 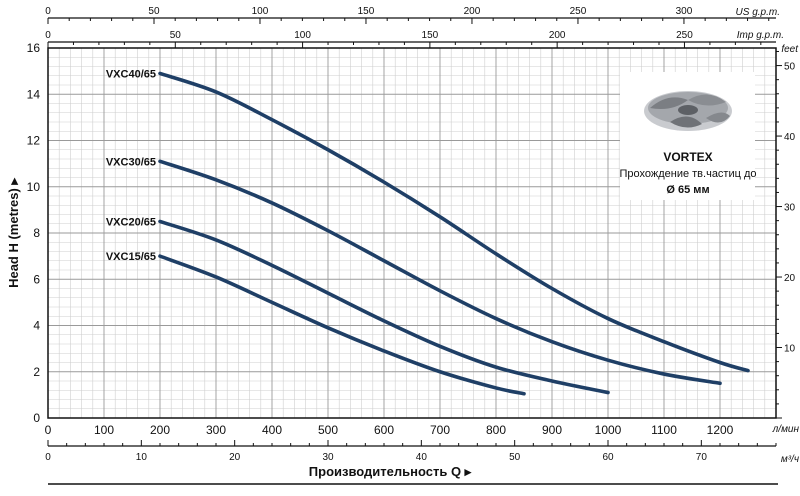 What do you see at coordinates (440, 430) in the screenshot?
I see `x-tick-label: 700` at bounding box center [440, 430].